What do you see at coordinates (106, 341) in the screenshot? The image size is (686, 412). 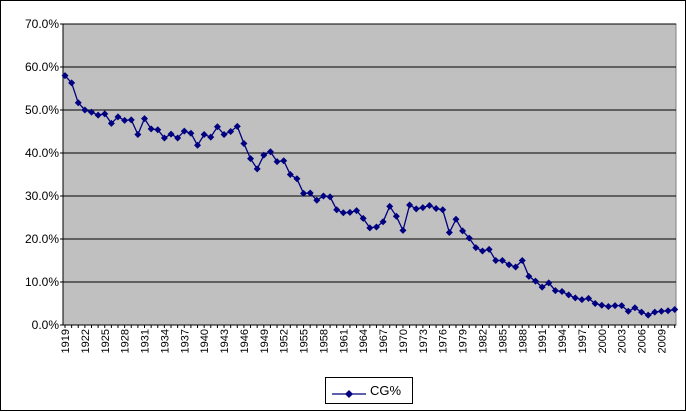 I see `x-tick-label: 1925` at bounding box center [106, 341].